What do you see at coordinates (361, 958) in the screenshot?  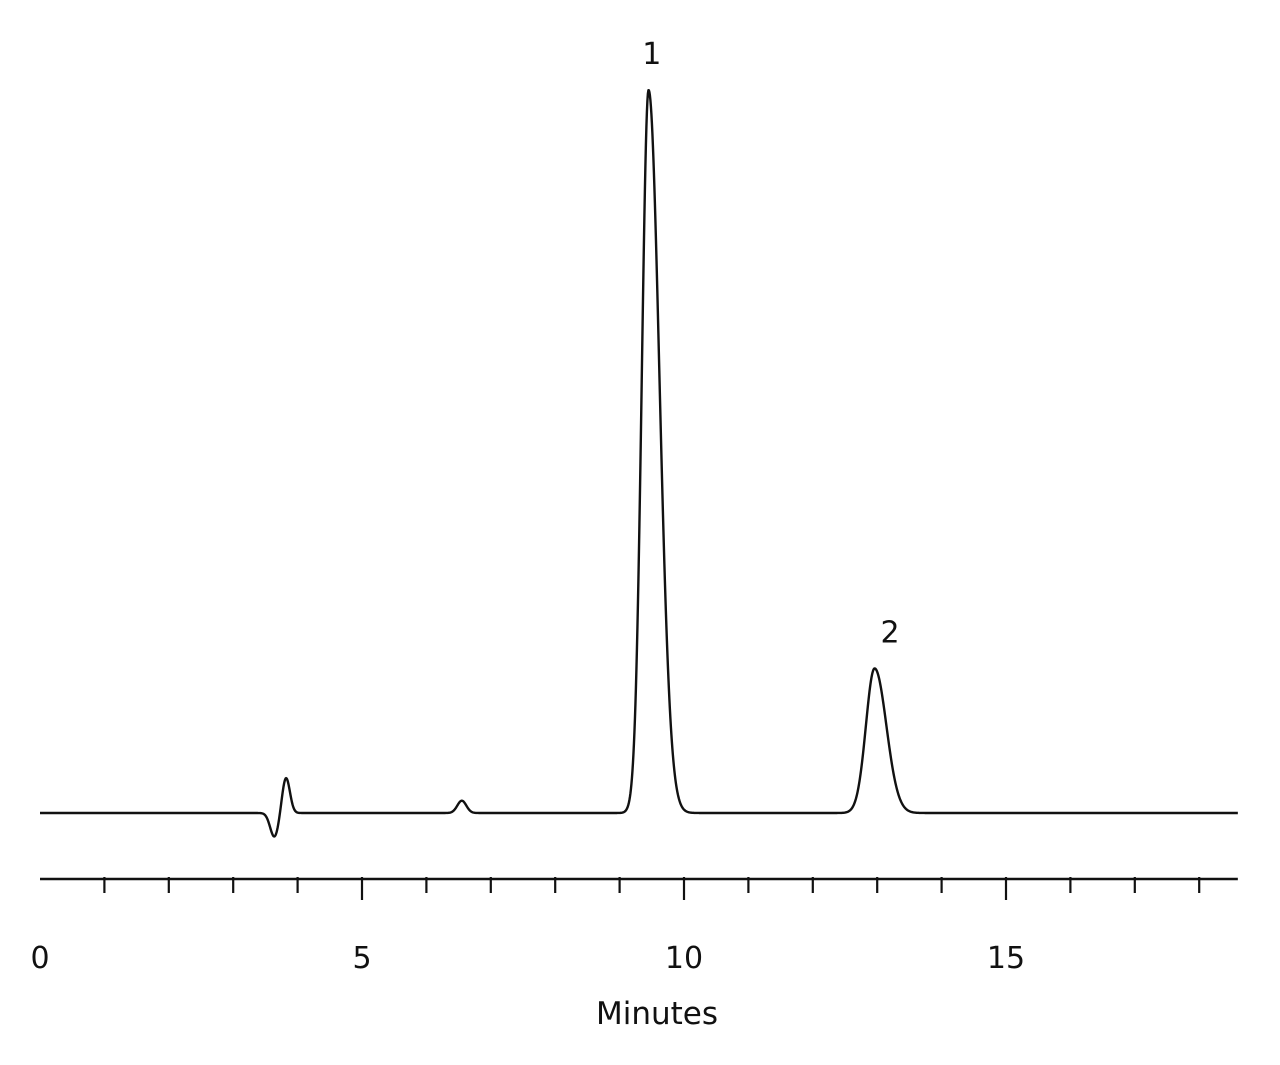 I see `x-tick-label: 5` at bounding box center [361, 958].